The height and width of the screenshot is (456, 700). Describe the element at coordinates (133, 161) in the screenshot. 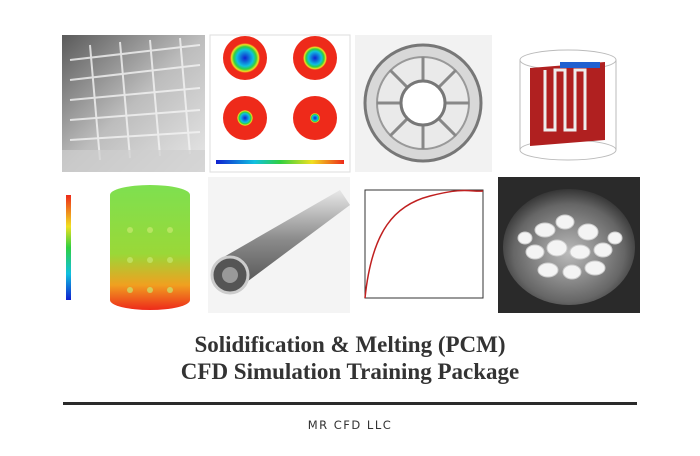

I see `thumb-containers-rect` at that location.